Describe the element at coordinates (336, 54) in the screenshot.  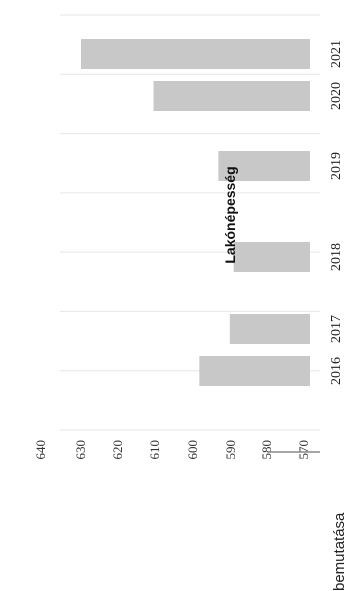
I see `category-label: 2021` at that location.